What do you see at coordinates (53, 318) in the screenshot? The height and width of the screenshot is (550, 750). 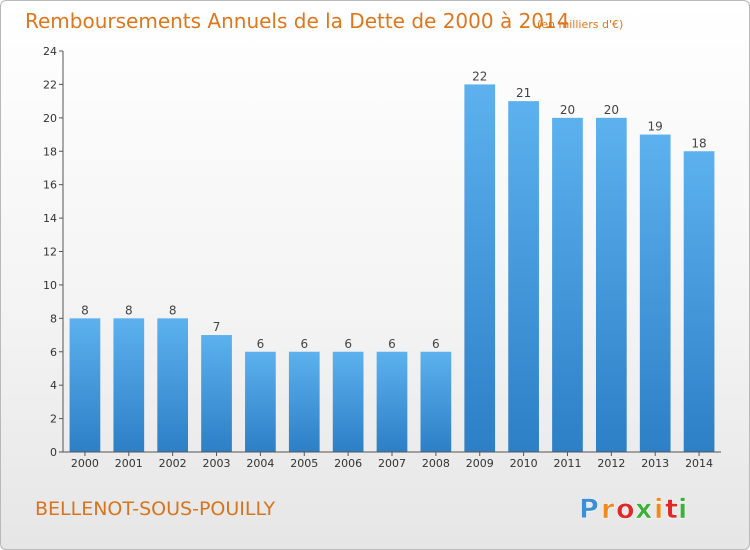 I see `y-tick-label: 8` at bounding box center [53, 318].